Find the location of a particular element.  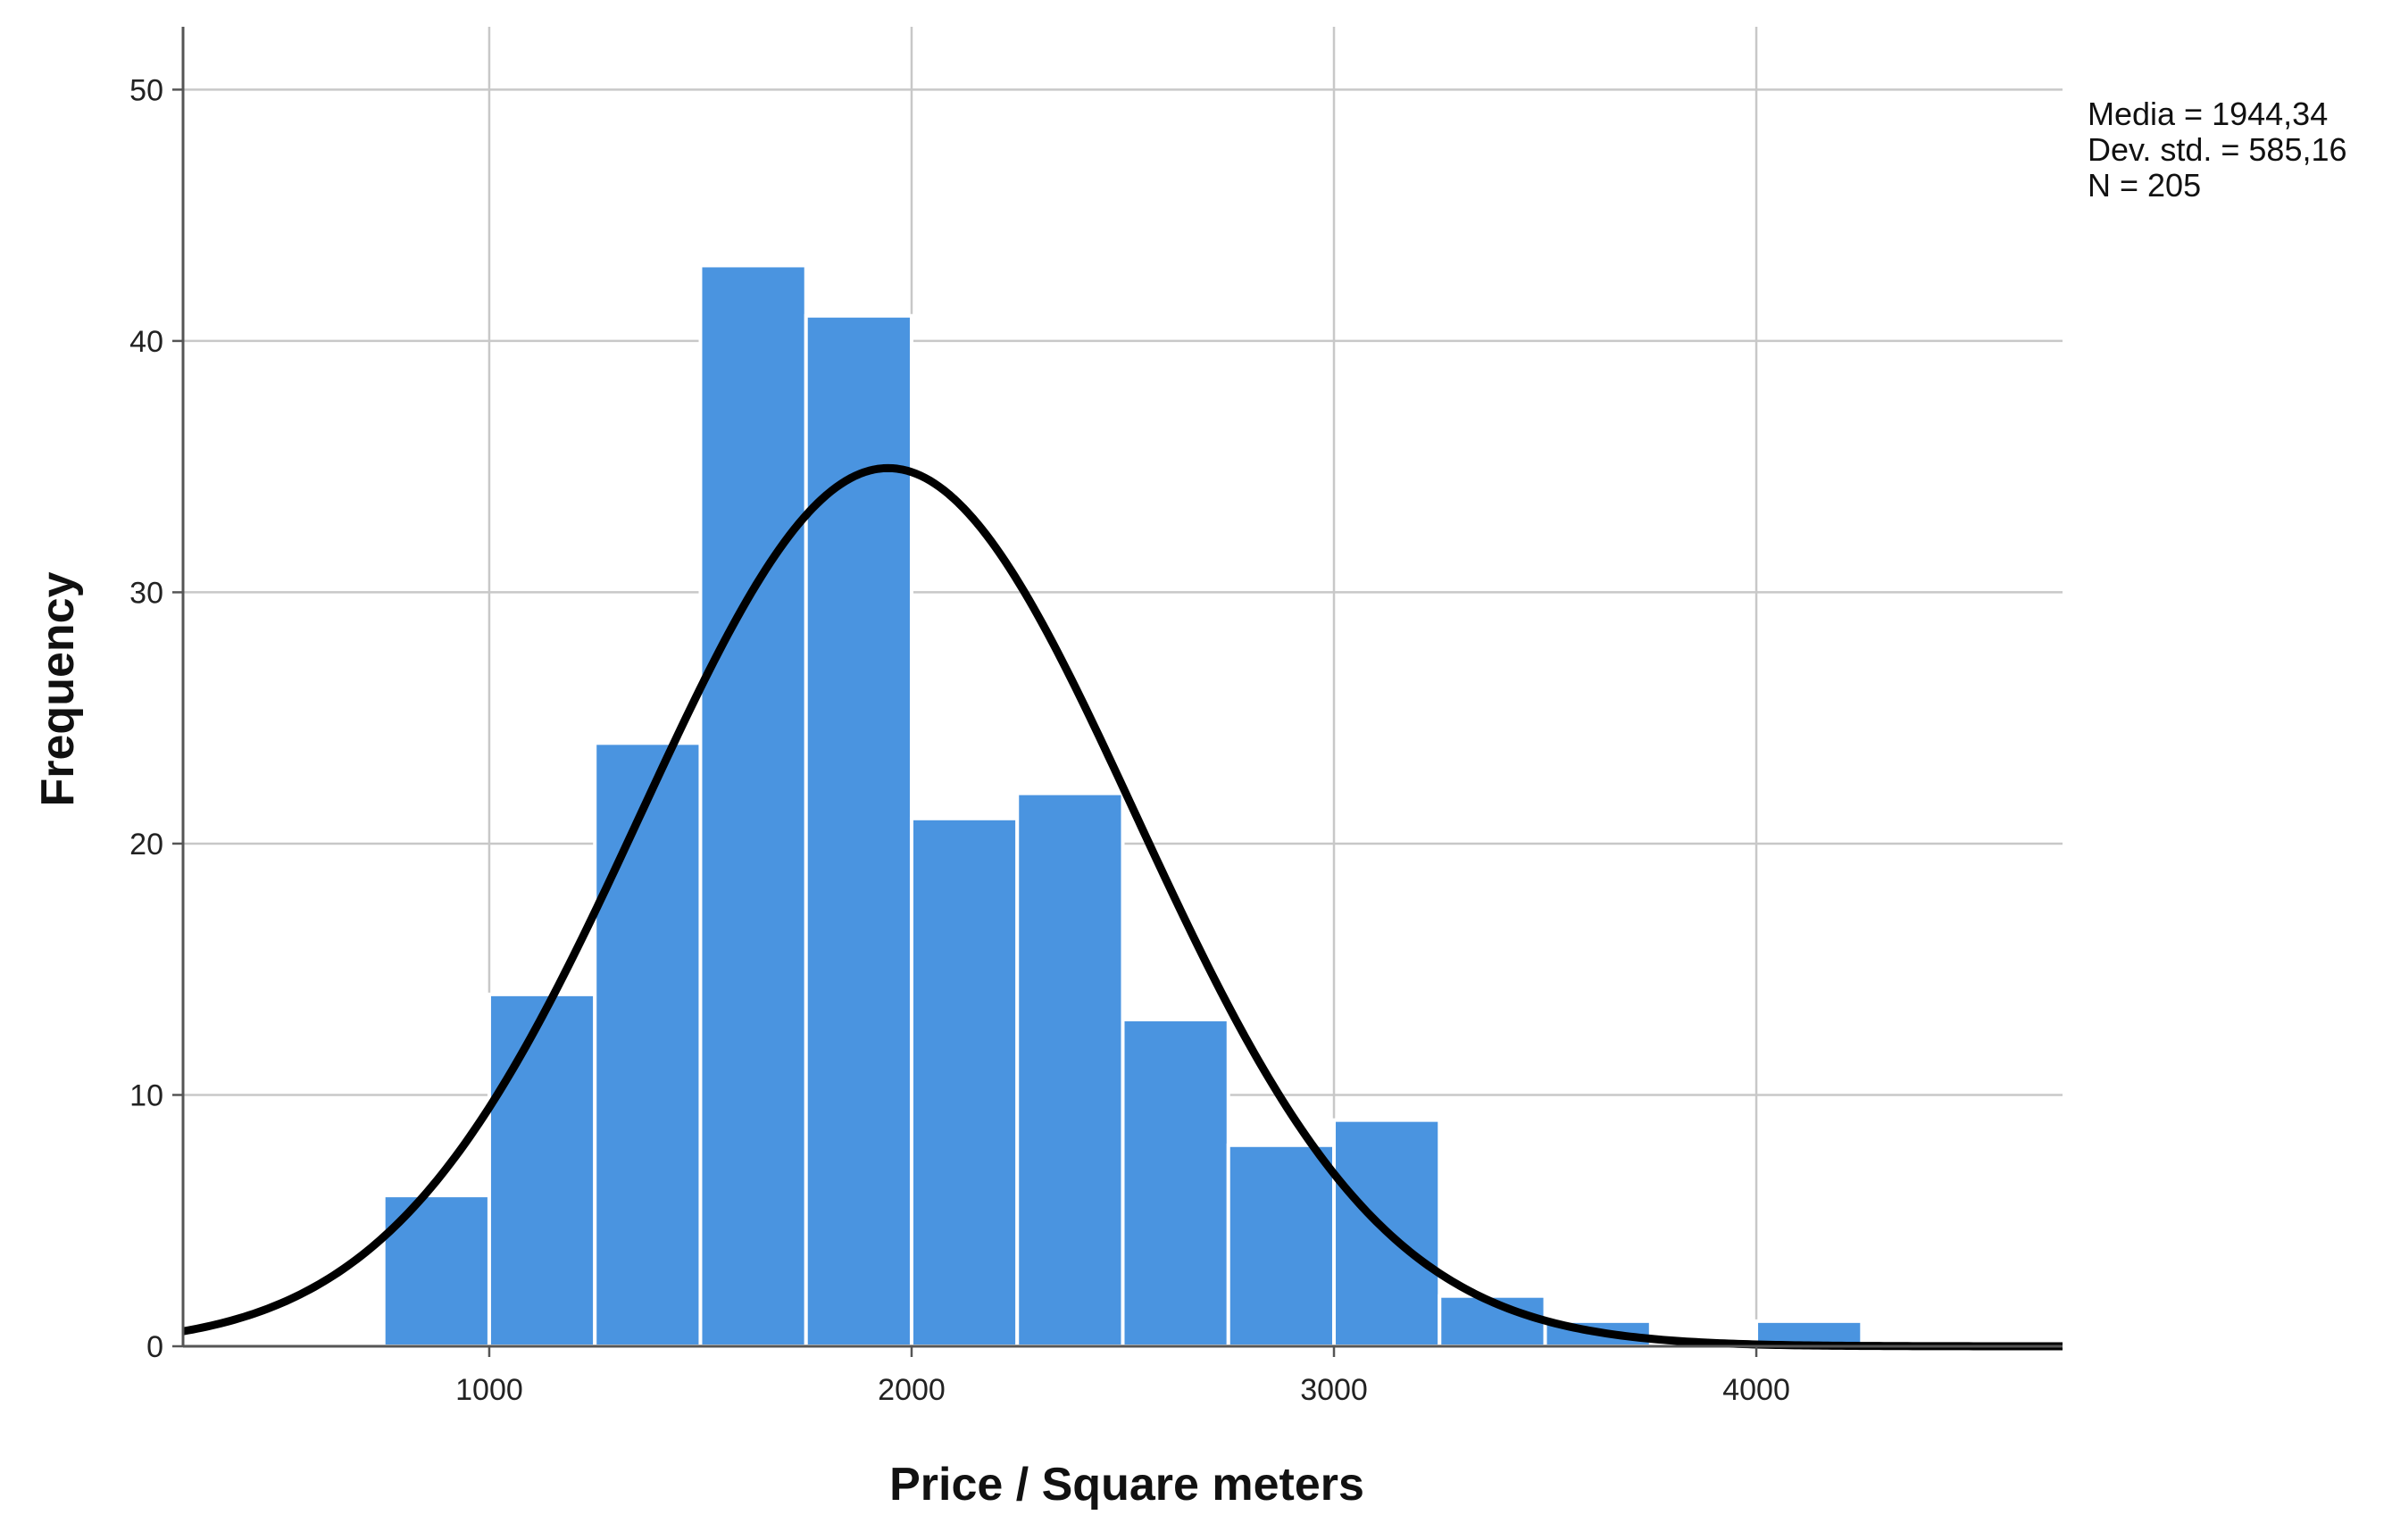

y-axis-title: Frequency is located at coordinates (58, 688).